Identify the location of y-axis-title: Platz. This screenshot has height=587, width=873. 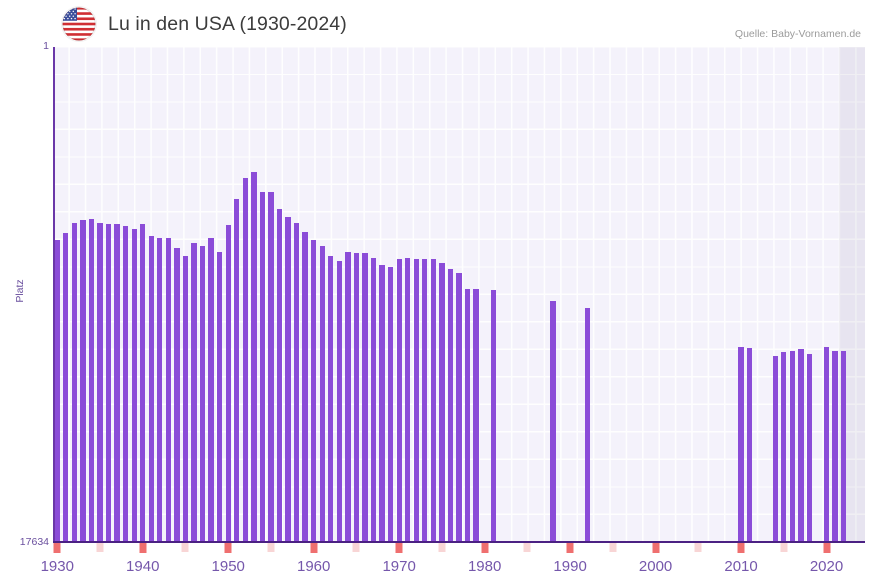
(20, 291).